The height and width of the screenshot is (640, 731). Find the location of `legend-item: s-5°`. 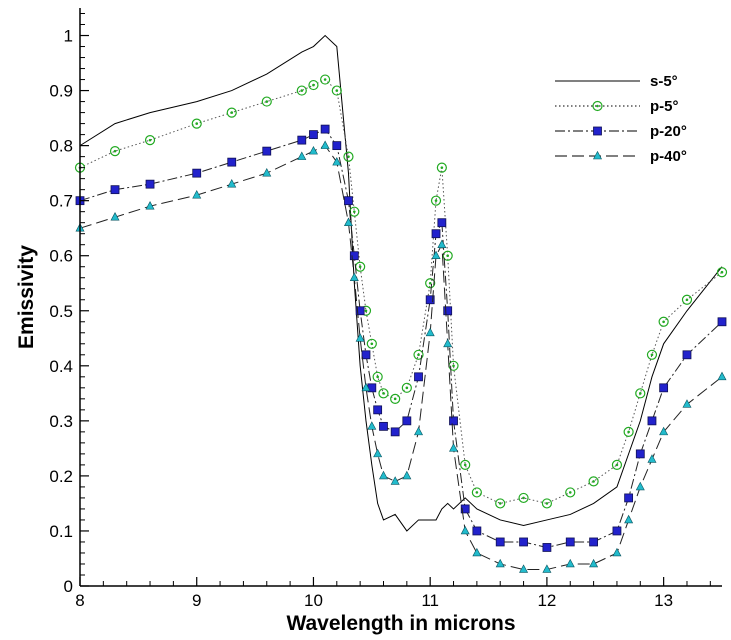

legend-item: s-5° is located at coordinates (616, 81).